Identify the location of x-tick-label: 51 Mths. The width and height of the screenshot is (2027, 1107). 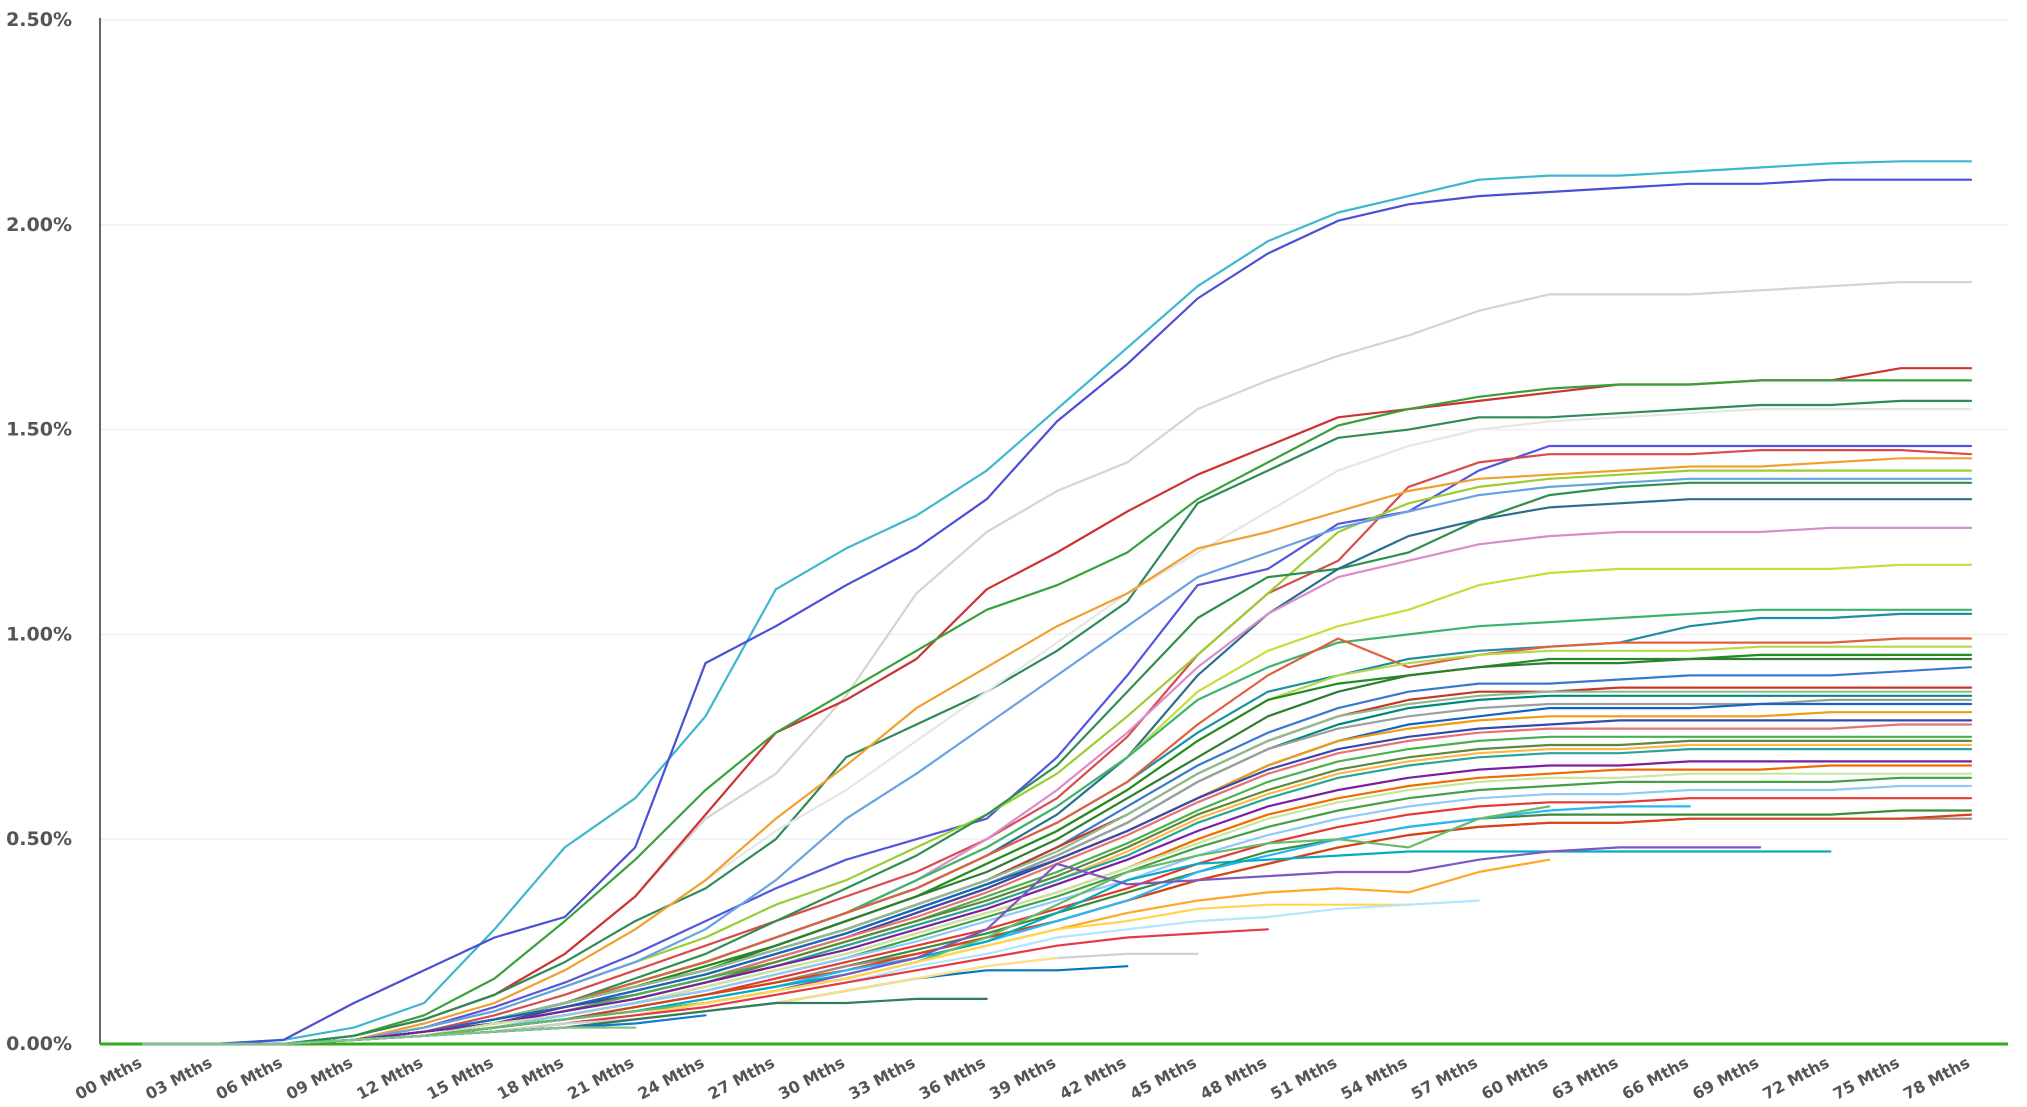
(1303, 1077).